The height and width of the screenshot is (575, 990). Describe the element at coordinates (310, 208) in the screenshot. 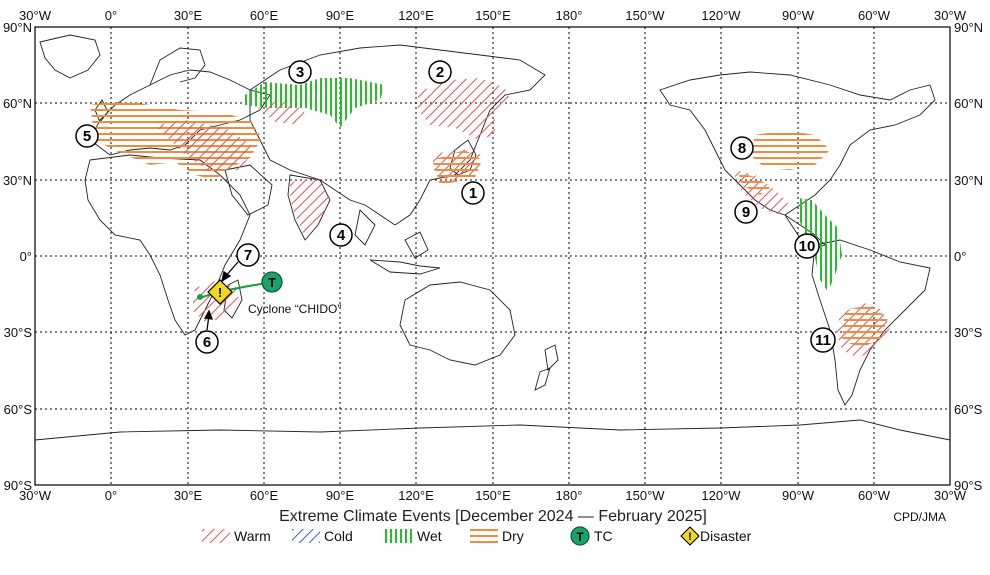

I see `event-area-4-warm` at that location.